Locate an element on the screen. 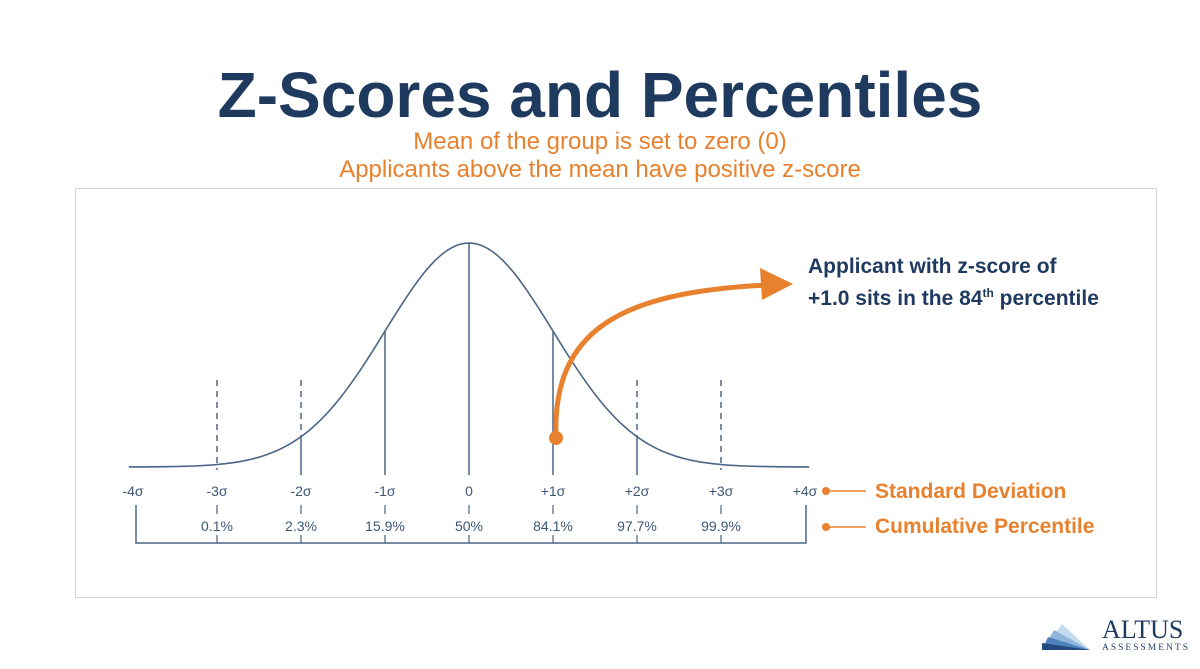 Image resolution: width=1200 pixels, height=669 pixels. percentile-label: 50% is located at coordinates (469, 526).